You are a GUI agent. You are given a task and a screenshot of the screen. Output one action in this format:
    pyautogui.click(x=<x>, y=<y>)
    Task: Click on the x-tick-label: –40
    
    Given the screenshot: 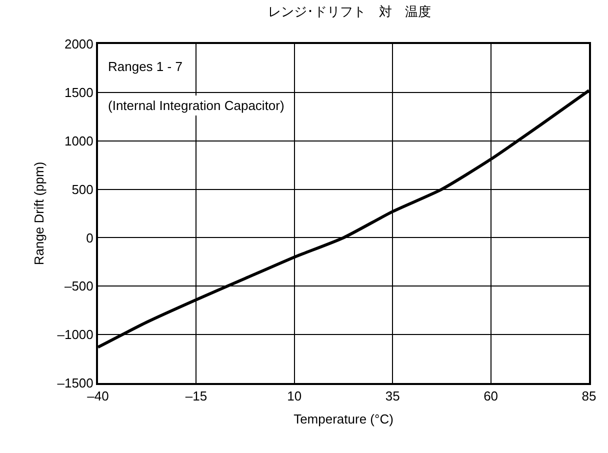 What is the action you would take?
    pyautogui.click(x=98, y=396)
    